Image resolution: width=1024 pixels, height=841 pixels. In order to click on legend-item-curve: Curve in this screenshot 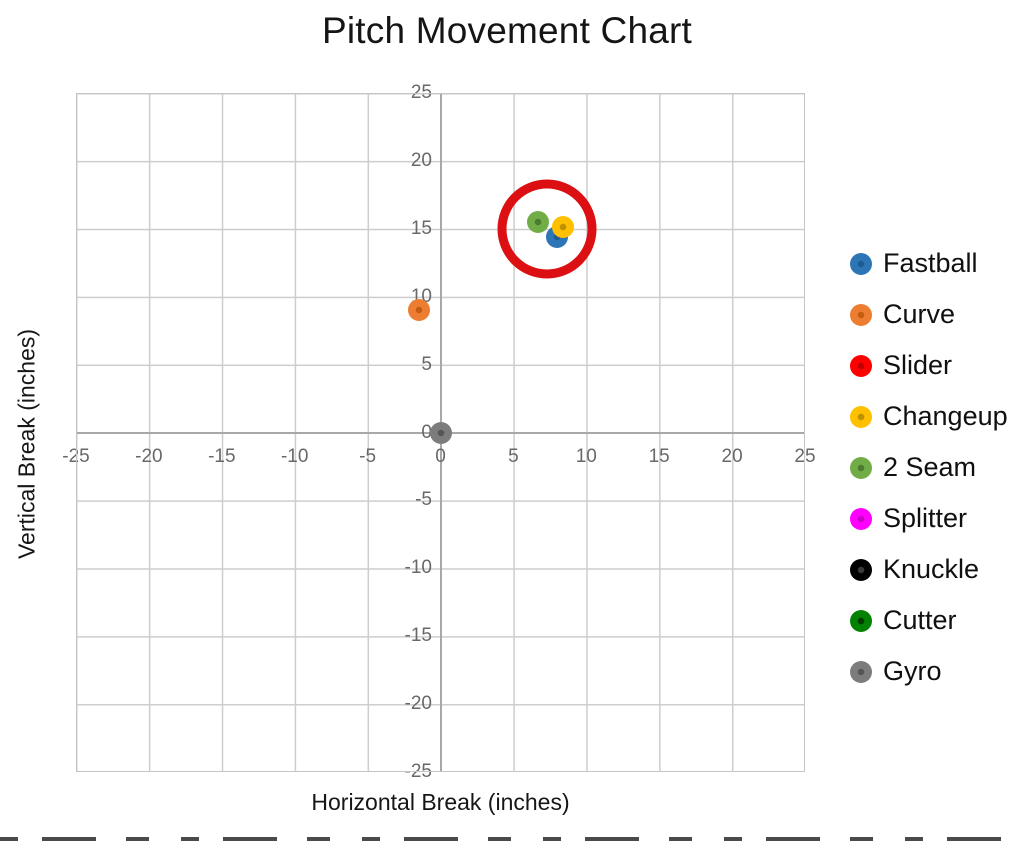, I will do `click(929, 314)`.